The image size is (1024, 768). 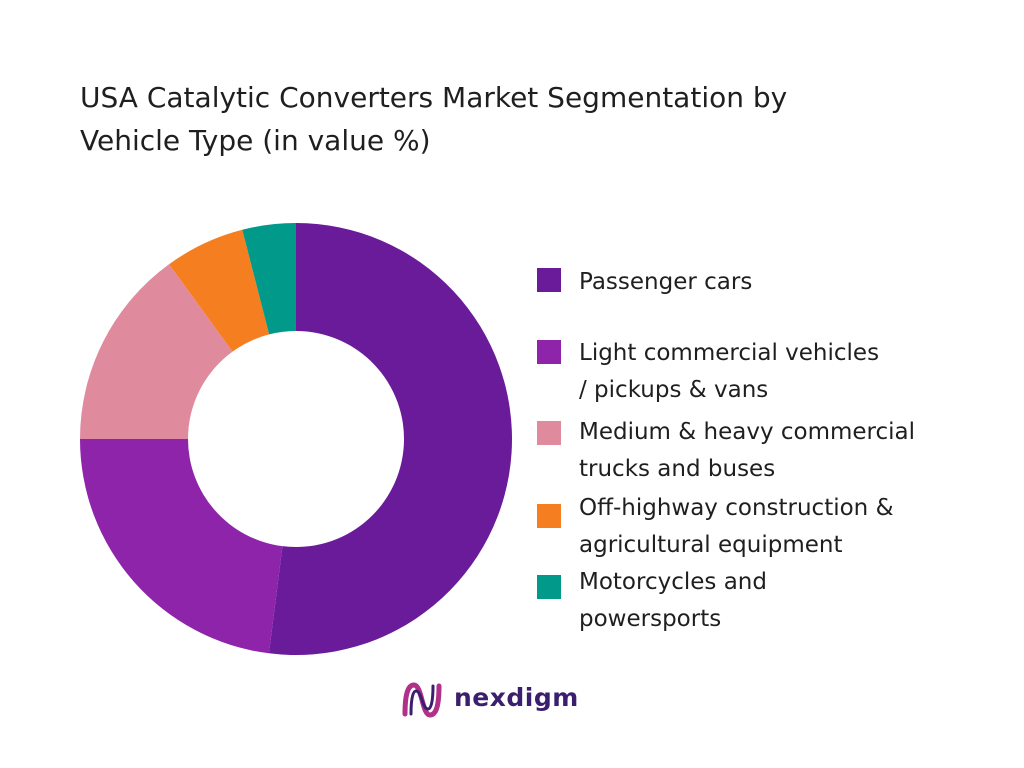 What do you see at coordinates (747, 432) in the screenshot?
I see `legend-label-line: Medium & heavy commercial` at bounding box center [747, 432].